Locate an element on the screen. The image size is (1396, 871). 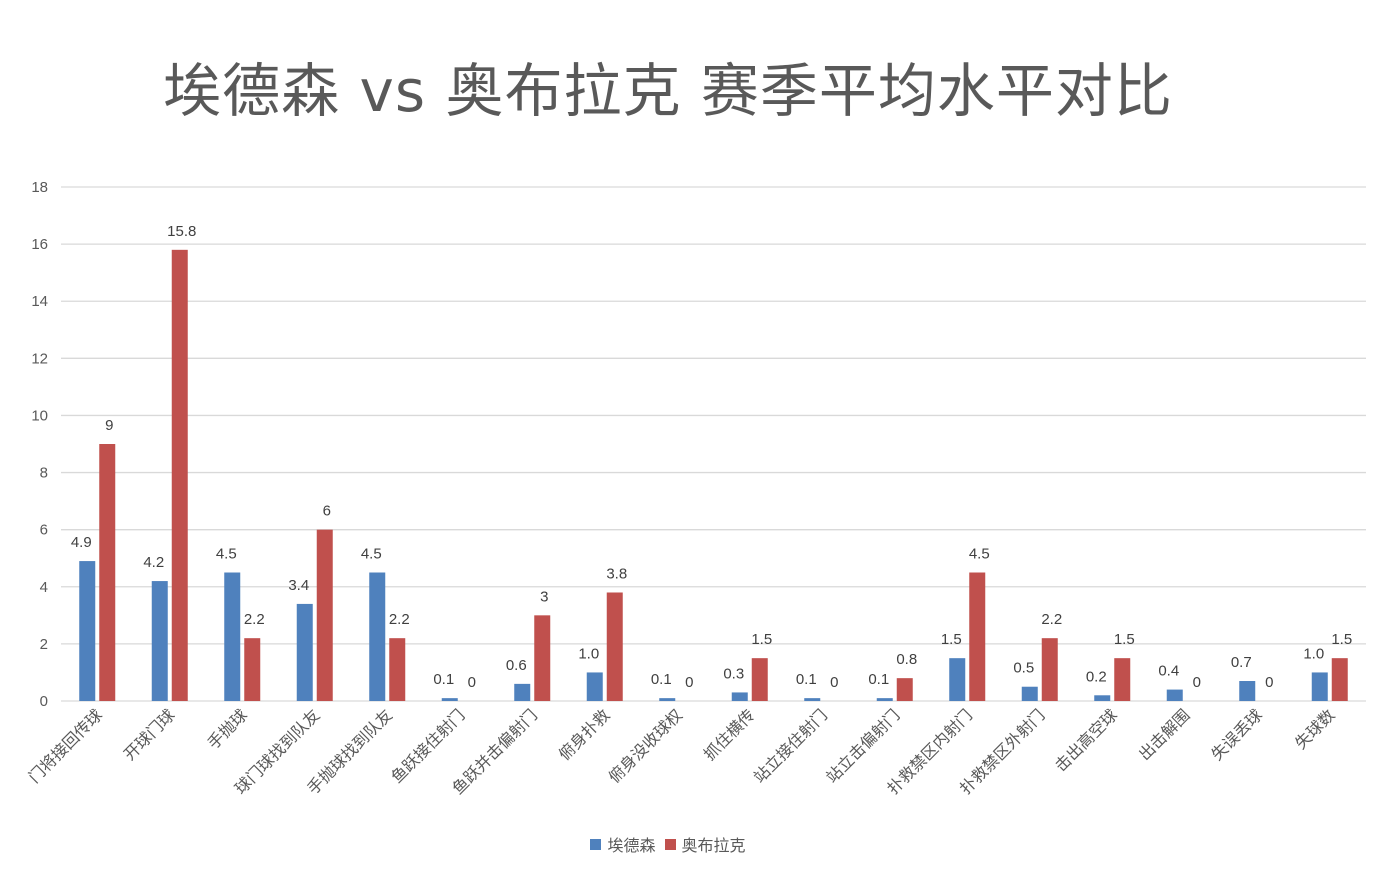
data-label: 0.4 is located at coordinates (1168, 671).